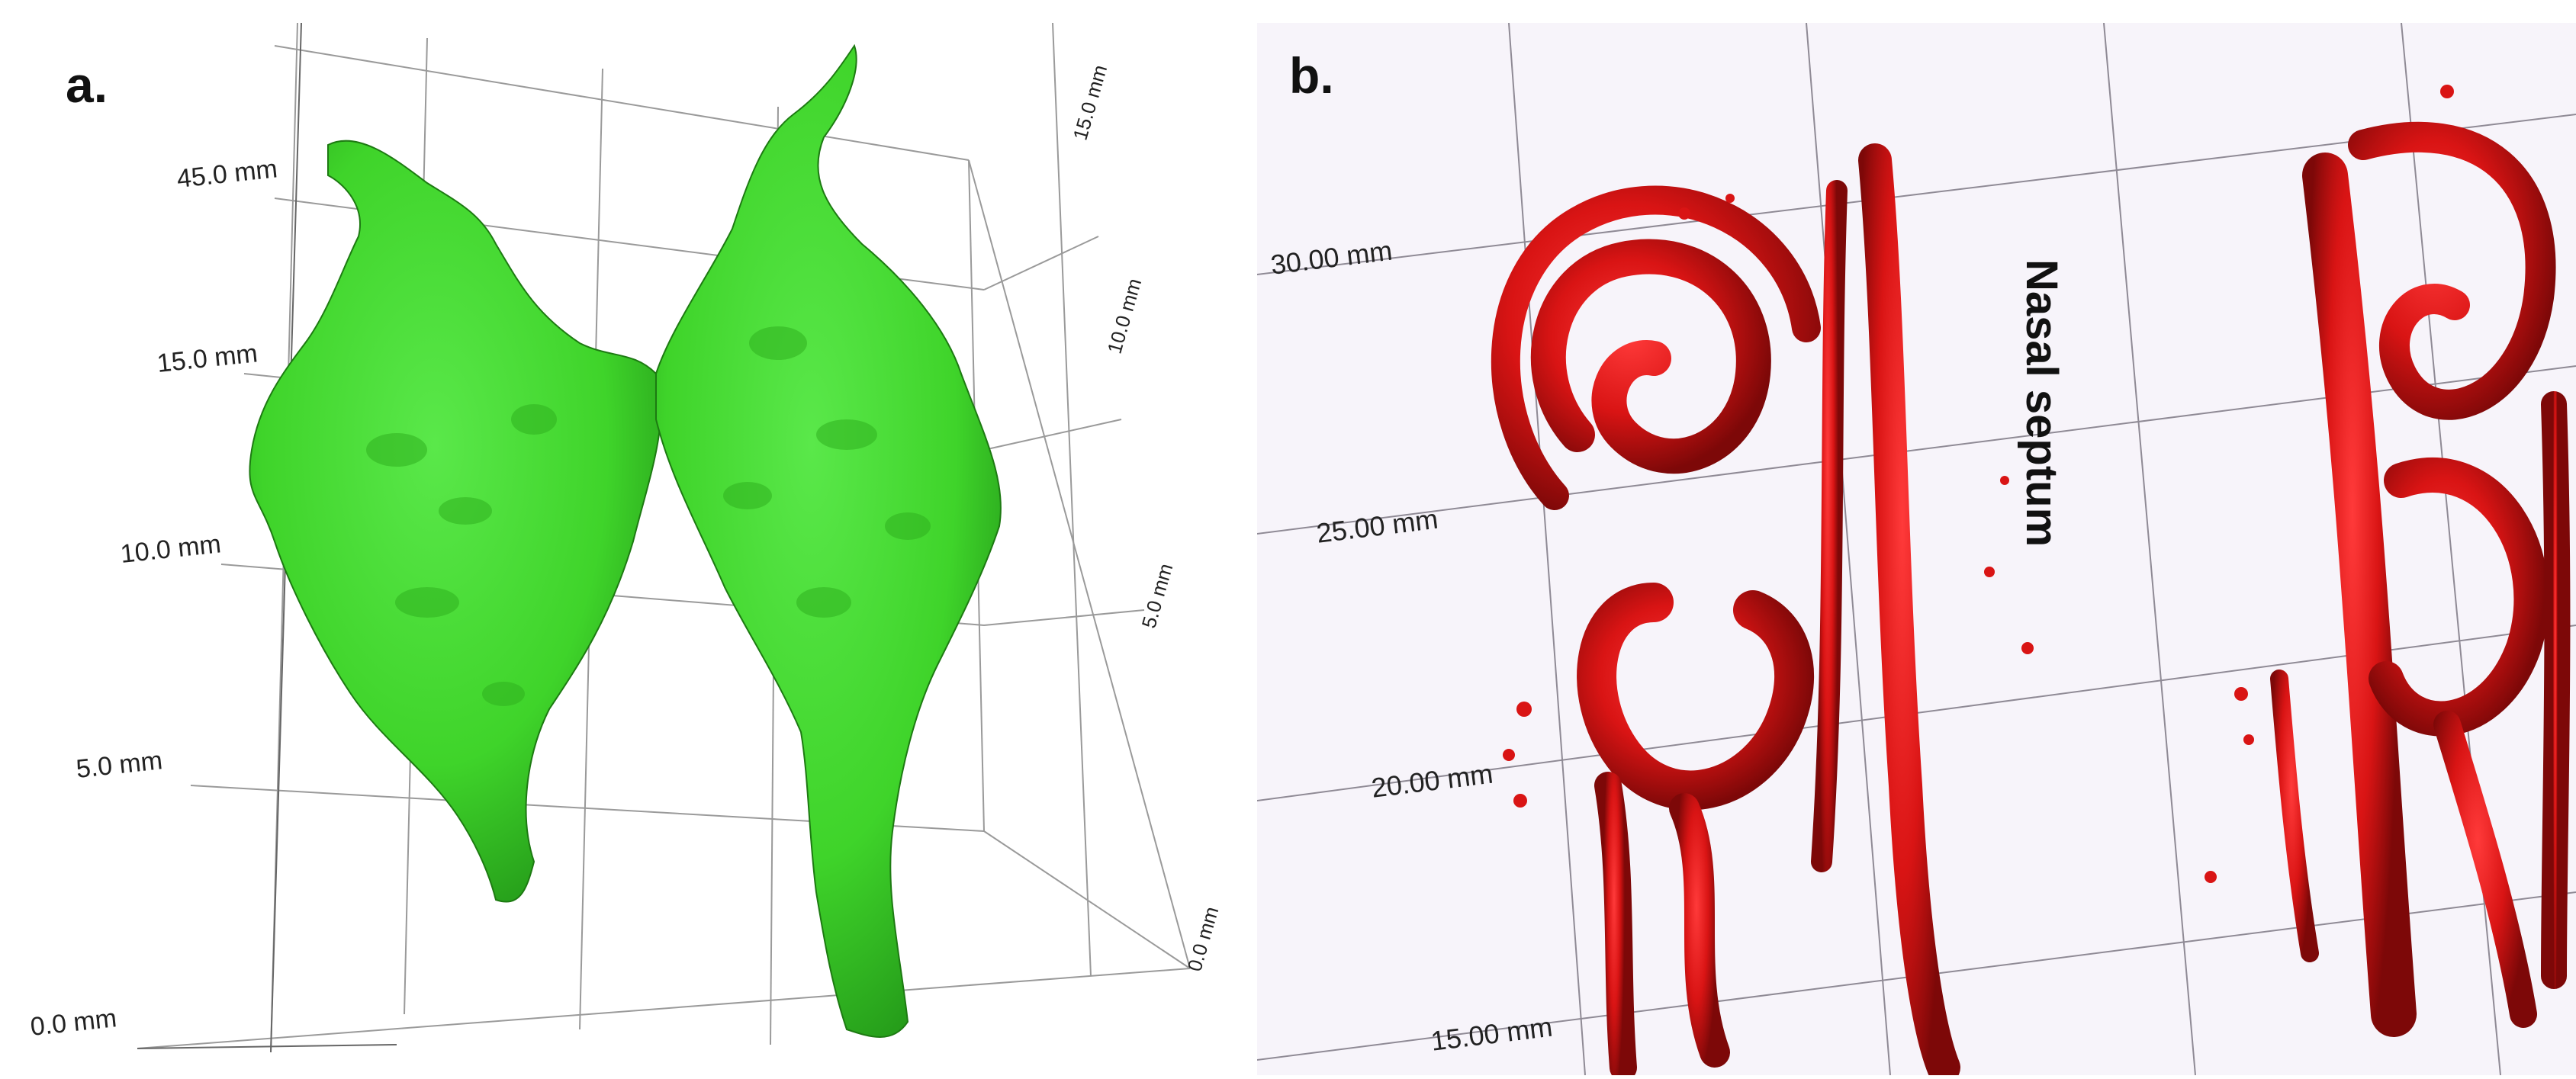 Image resolution: width=2576 pixels, height=1079 pixels. Describe the element at coordinates (1311, 75) in the screenshot. I see `panel-label-b: b.` at that location.